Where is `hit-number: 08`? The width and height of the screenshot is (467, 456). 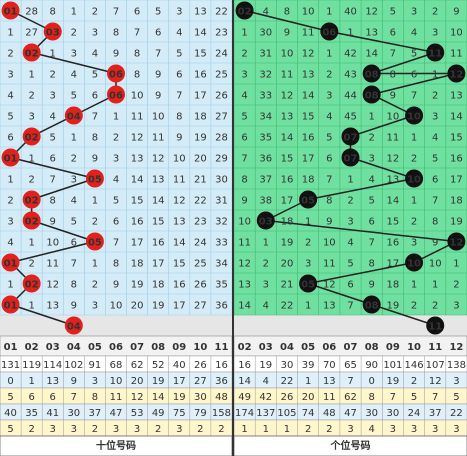
hit-number: 08 is located at coordinates (372, 96).